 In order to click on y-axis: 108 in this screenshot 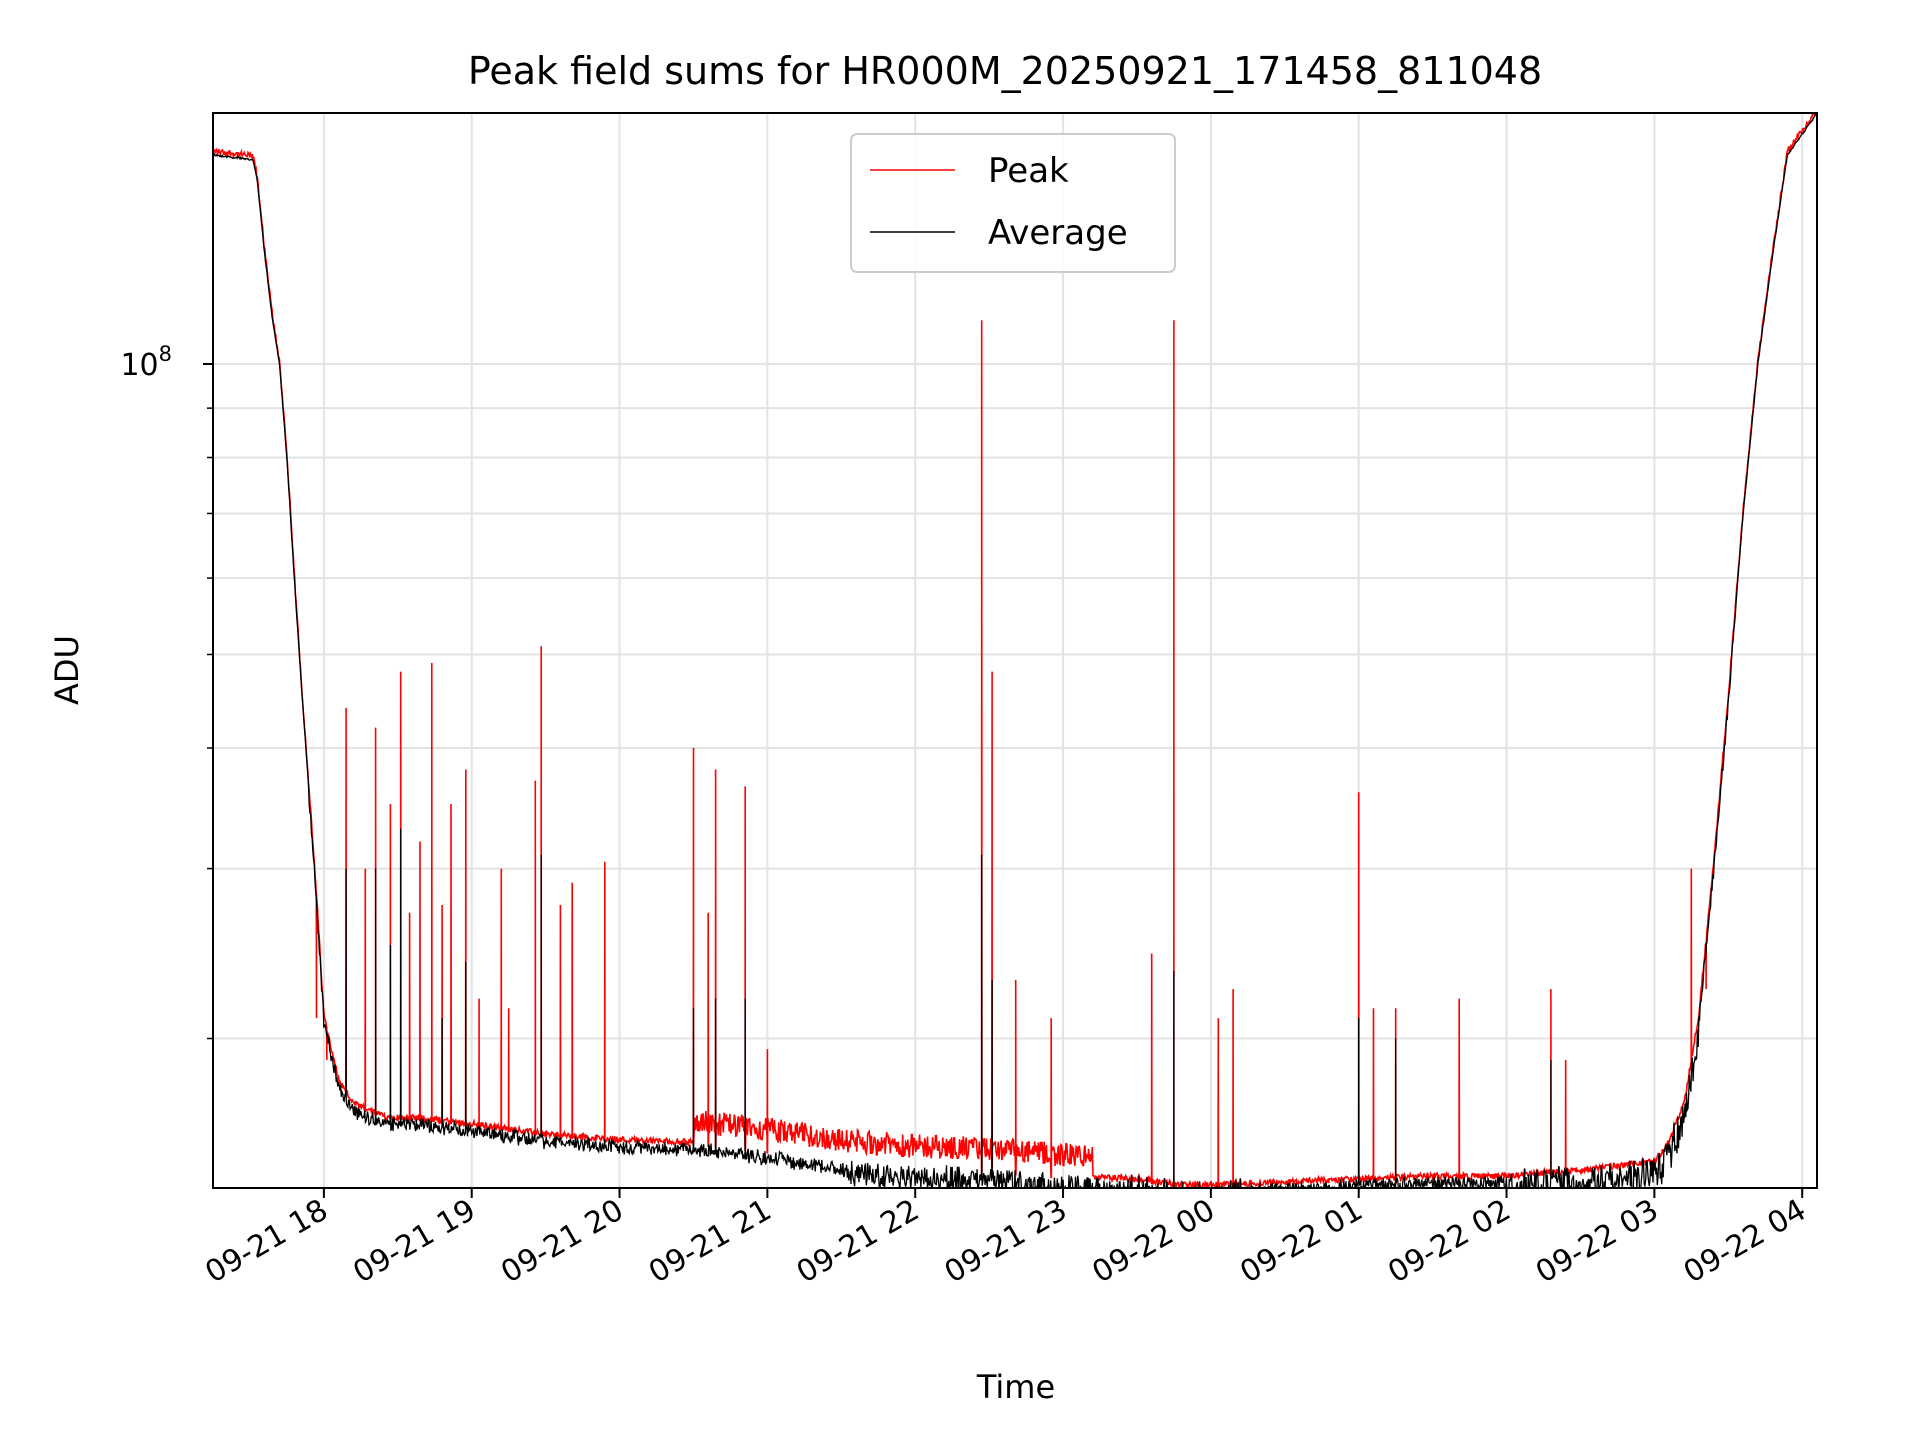, I will do `click(166, 362)`.